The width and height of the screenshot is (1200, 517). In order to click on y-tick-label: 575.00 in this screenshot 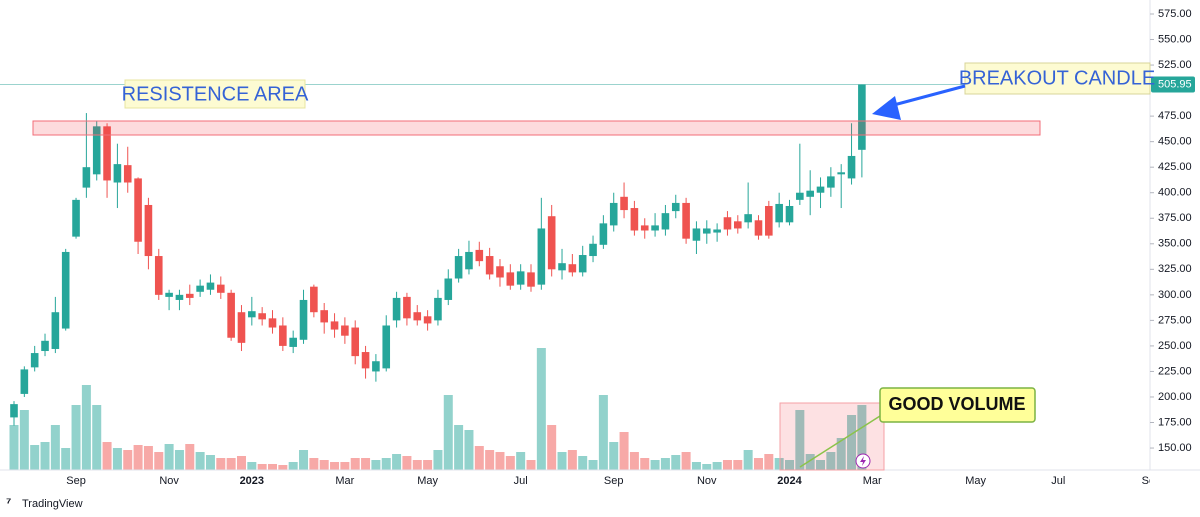, I will do `click(1175, 14)`.